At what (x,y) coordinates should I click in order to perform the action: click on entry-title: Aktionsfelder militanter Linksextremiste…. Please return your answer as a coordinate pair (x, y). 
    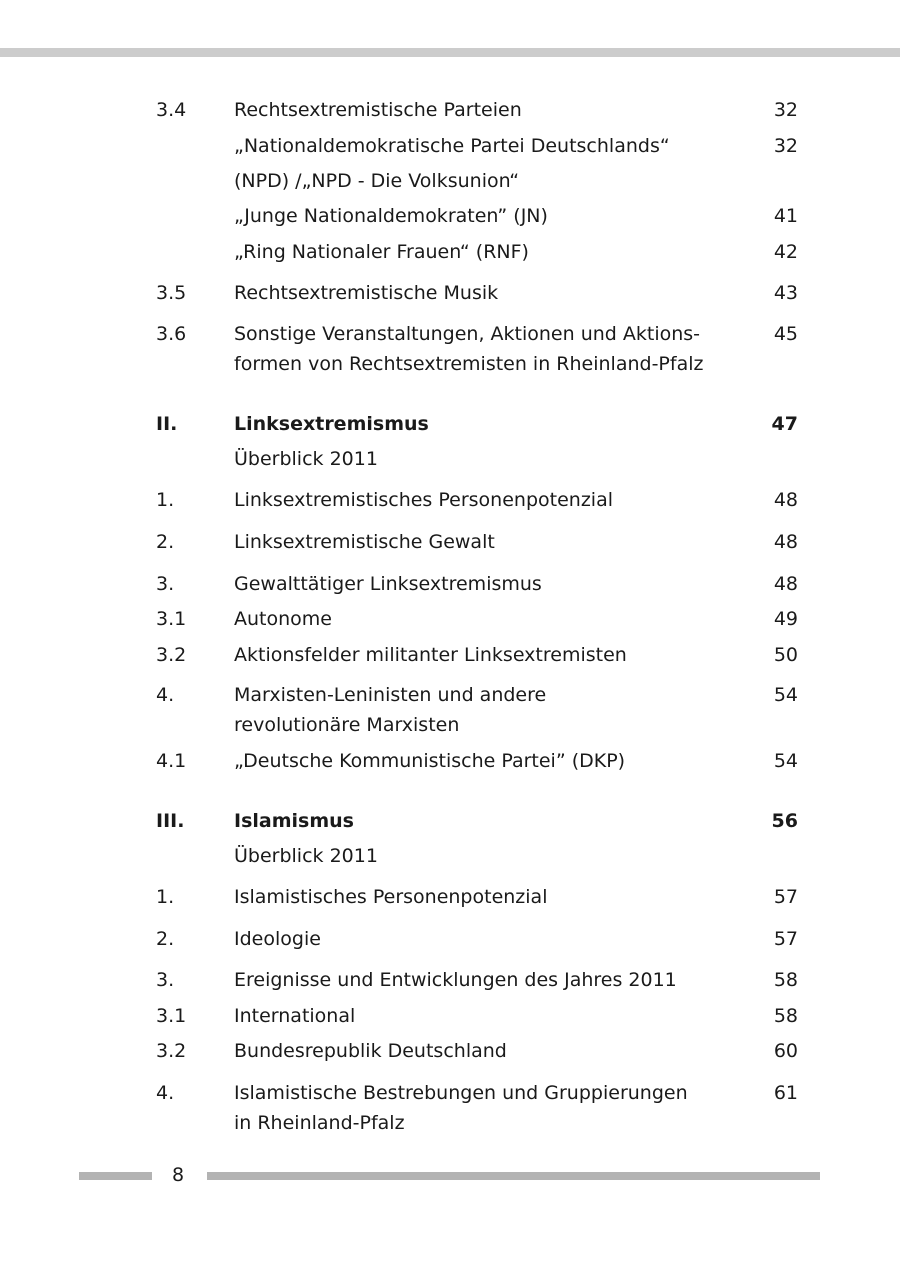
    Looking at the image, I should click on (430, 655).